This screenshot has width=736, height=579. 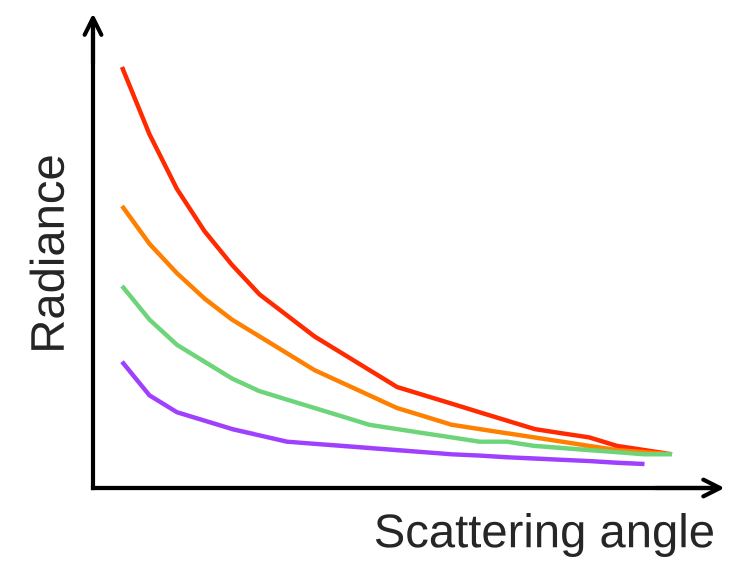 I want to click on y-axis-title: Radiance, so click(x=47, y=253).